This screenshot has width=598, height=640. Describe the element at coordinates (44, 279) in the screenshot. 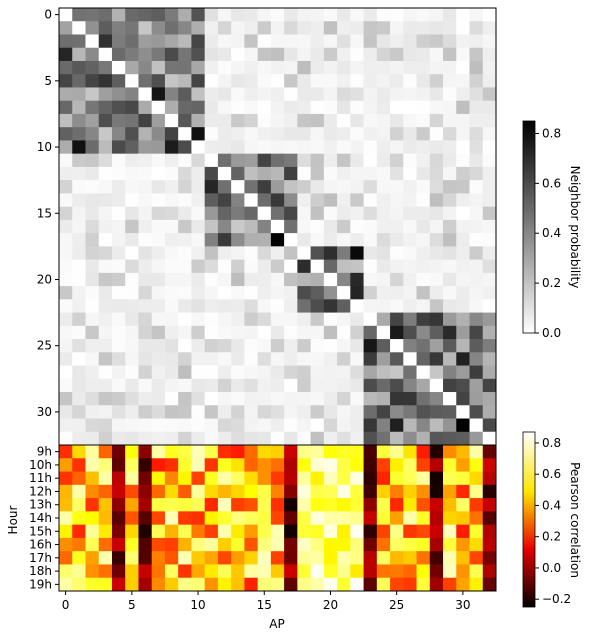

I see `y-tick-label: 20` at that location.